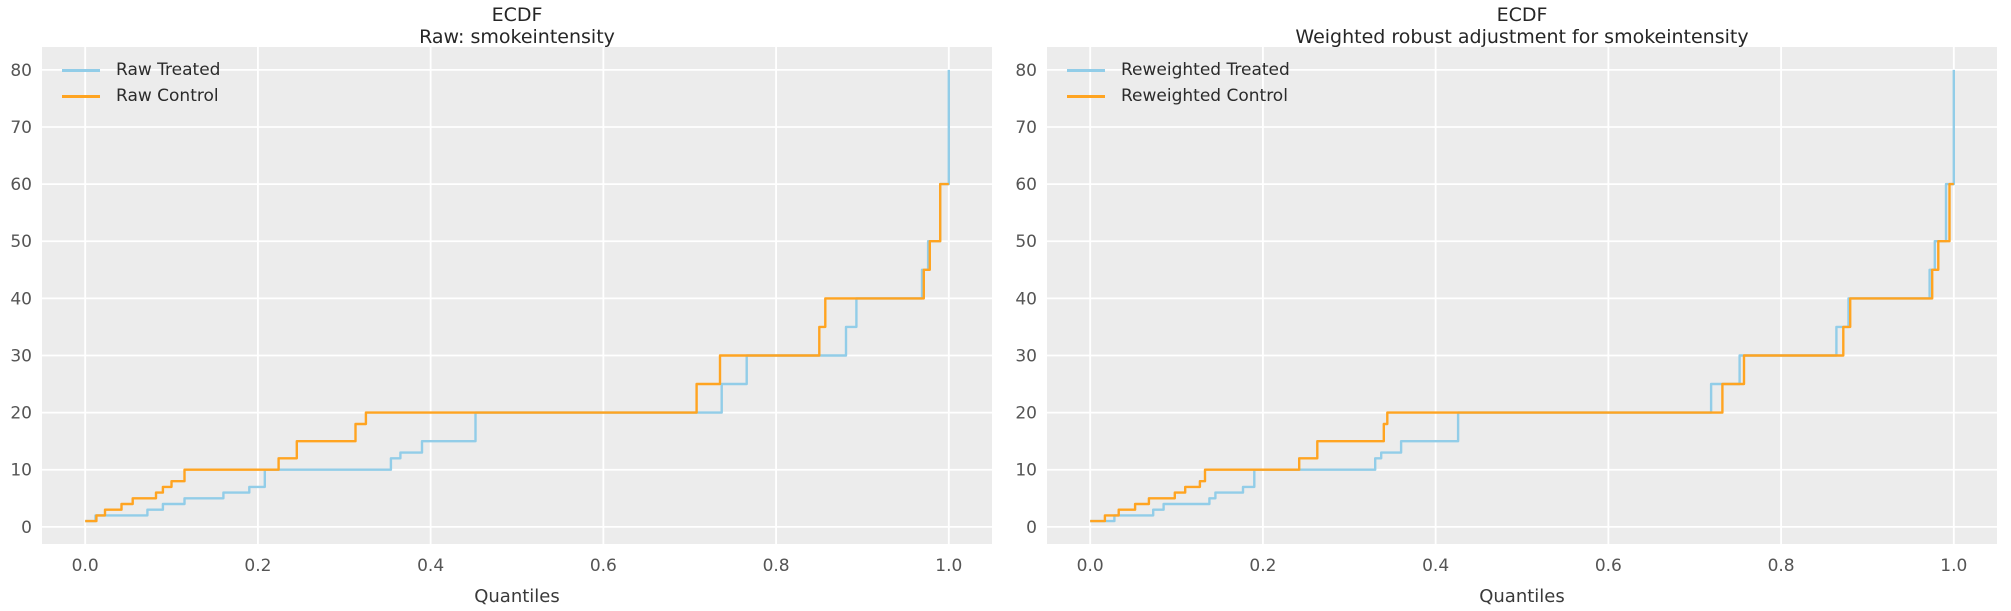 The width and height of the screenshot is (2011, 611). I want to click on legend-item-raw-control: Raw Control, so click(141, 96).